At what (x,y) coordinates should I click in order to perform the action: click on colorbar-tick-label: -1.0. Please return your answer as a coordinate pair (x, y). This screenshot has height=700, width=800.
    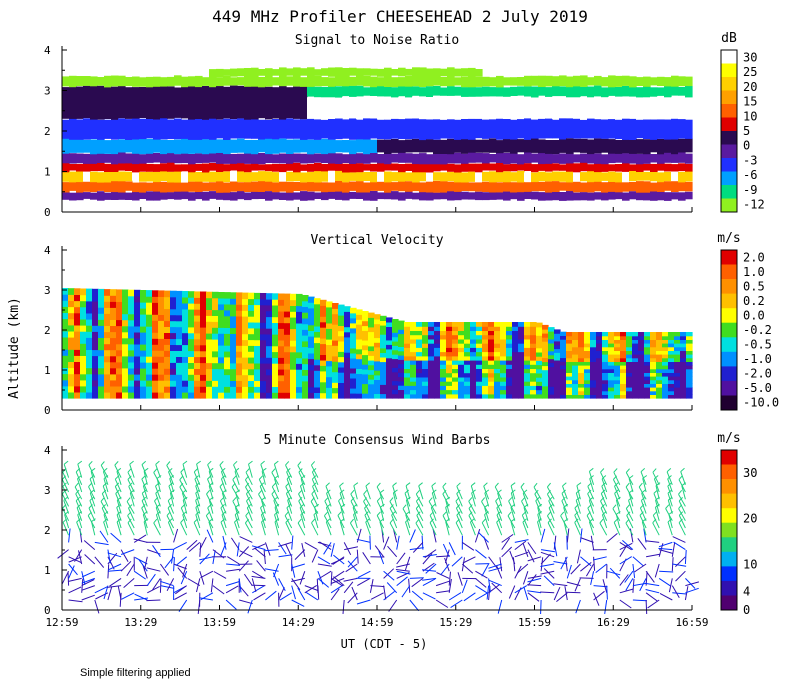
    Looking at the image, I should click on (757, 359).